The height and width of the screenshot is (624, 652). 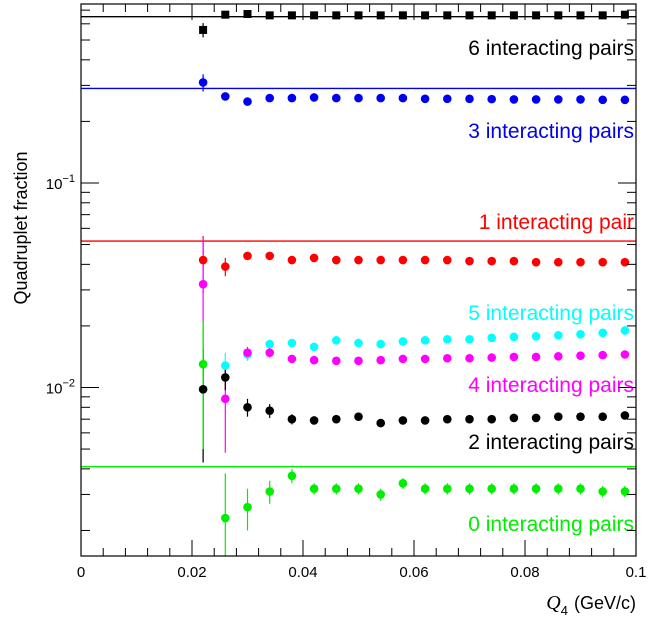 I want to click on x-axis-unit: (GeV/c), so click(x=605, y=603).